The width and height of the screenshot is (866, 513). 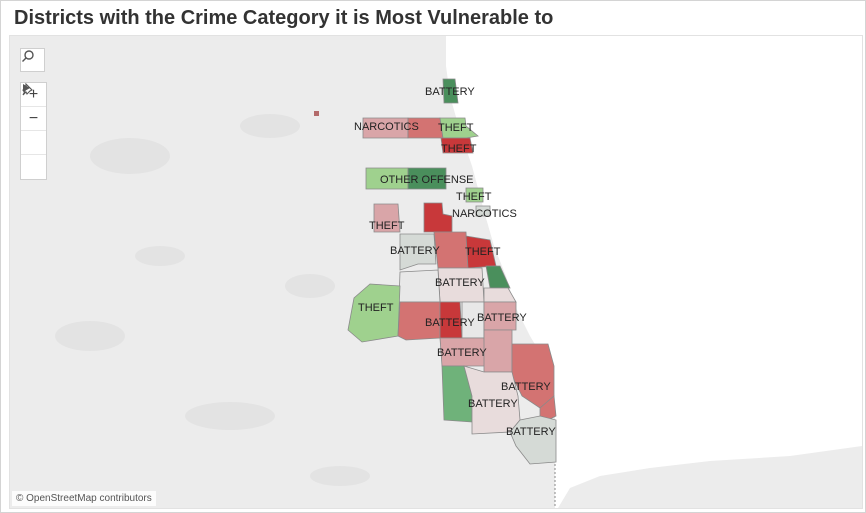 I want to click on zoom-in-button: +, so click(x=33, y=95).